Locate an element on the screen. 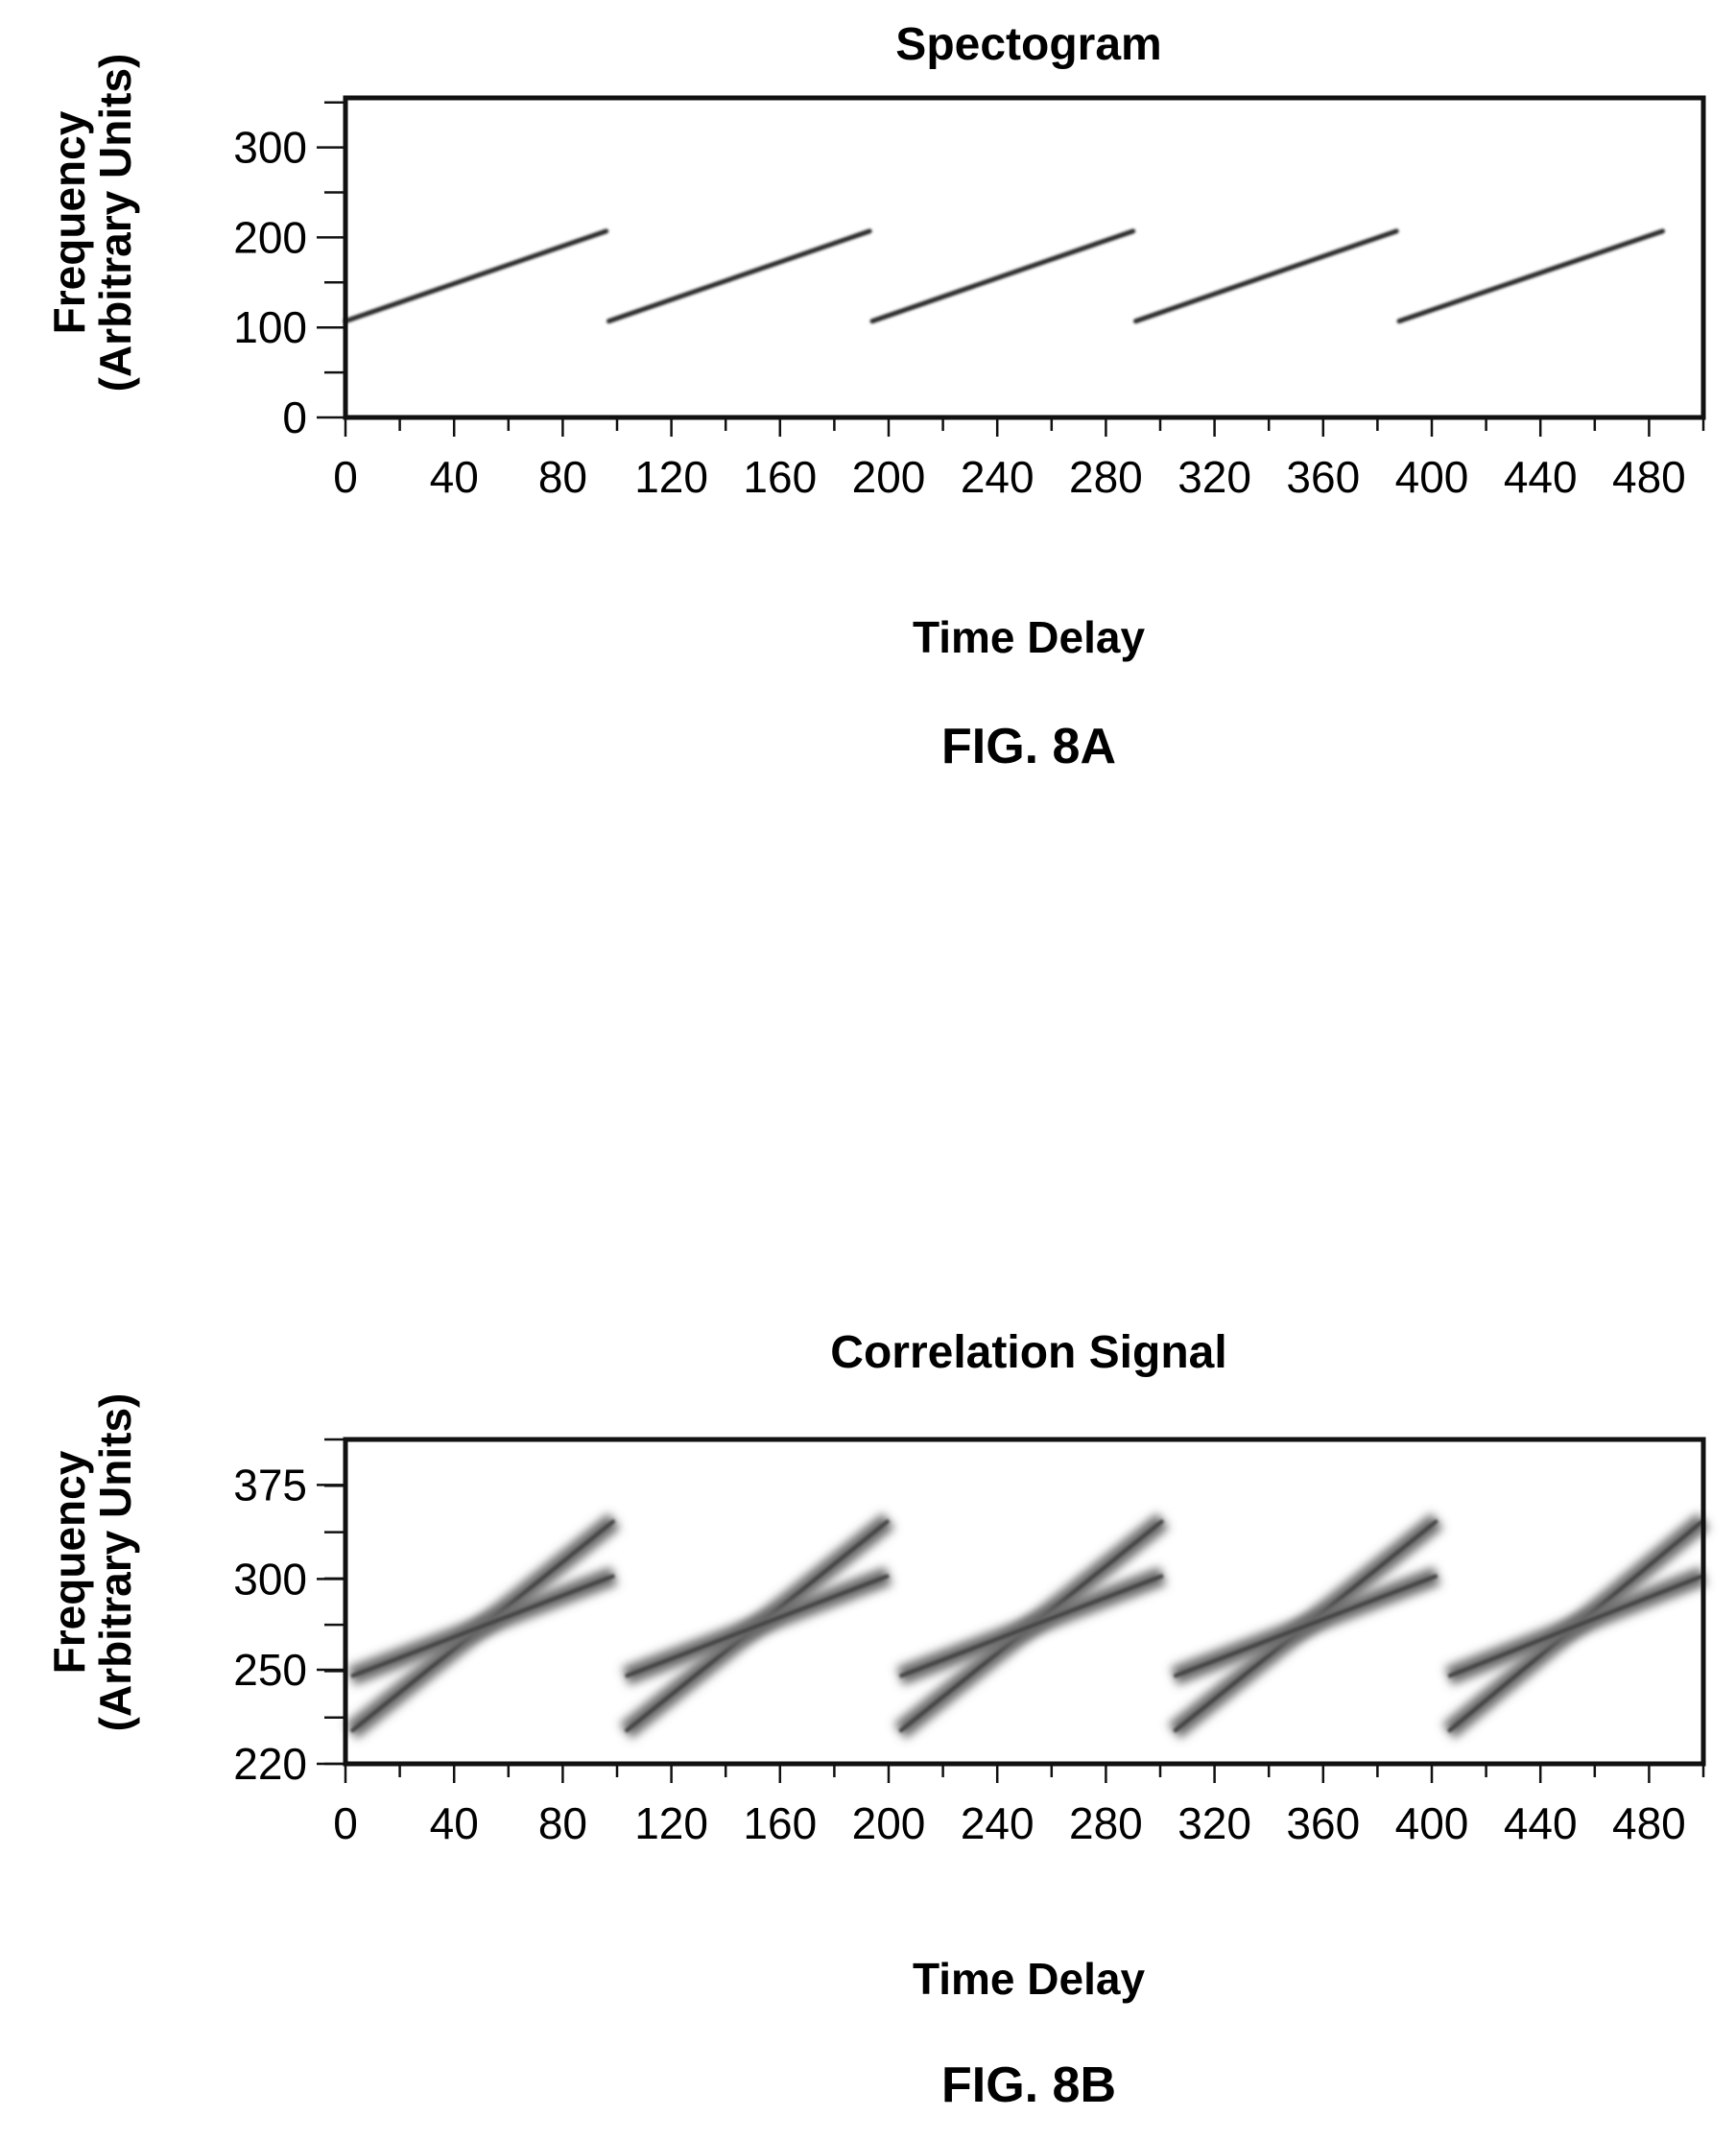 The height and width of the screenshot is (2140, 1736). correlation-y-tick-label: 375 is located at coordinates (270, 1485).